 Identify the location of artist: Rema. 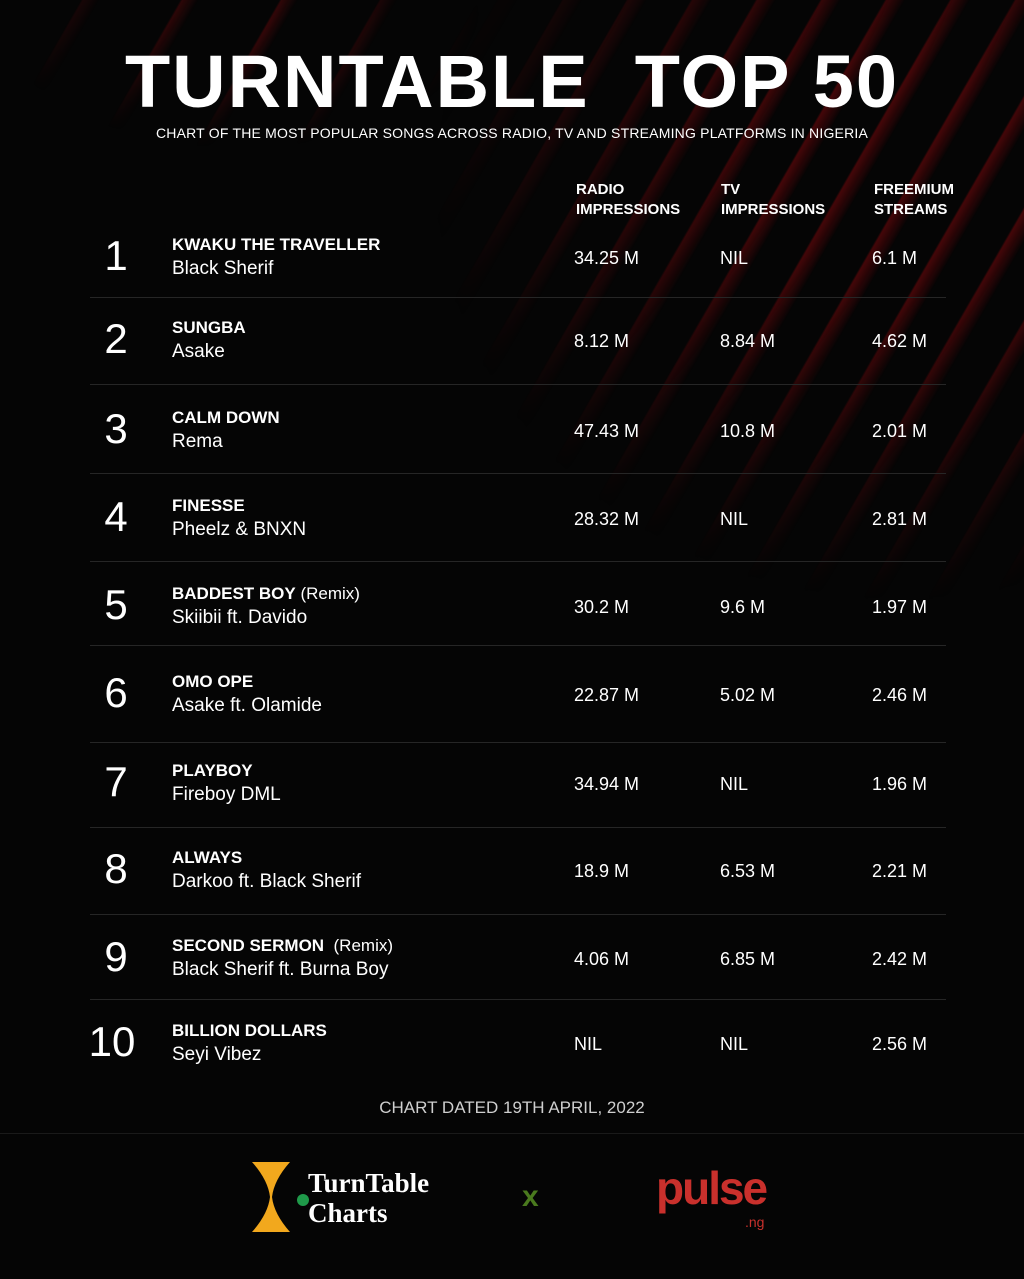
(197, 441).